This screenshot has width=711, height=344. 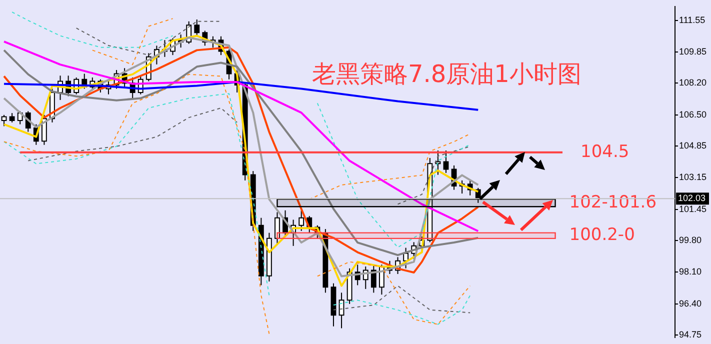 I want to click on y-tick-label: 103.15, so click(x=693, y=177).